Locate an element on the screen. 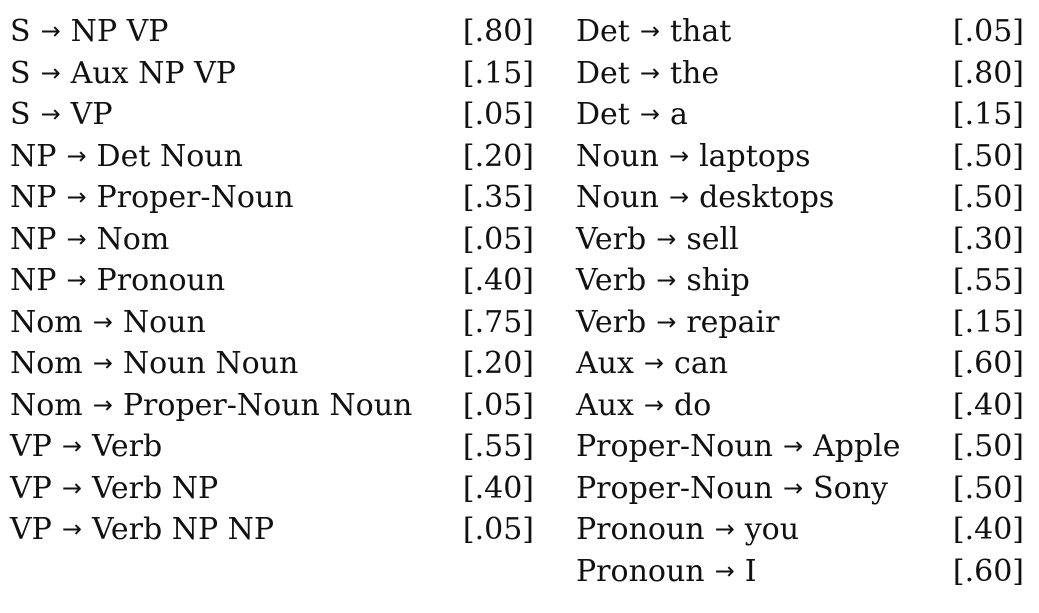 The height and width of the screenshot is (613, 1039). grammar-rule: Nom → Noun Noun [.20] is located at coordinates (272, 364).